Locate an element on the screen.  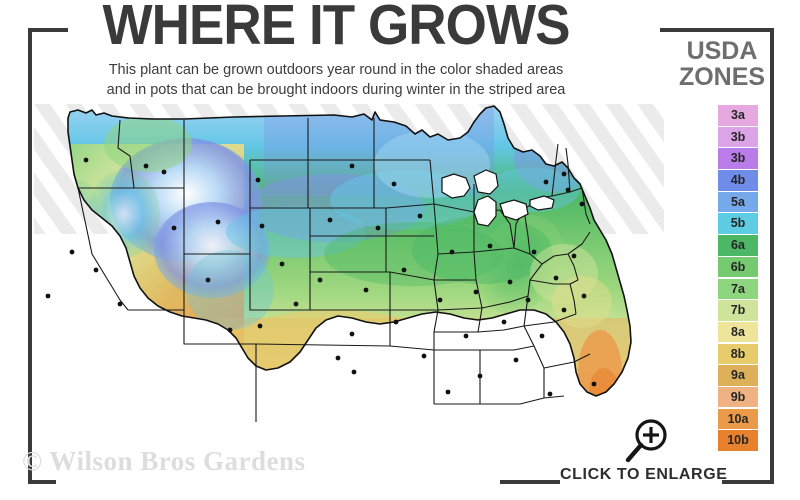
legend-swatch-label: 5b is located at coordinates (738, 223).